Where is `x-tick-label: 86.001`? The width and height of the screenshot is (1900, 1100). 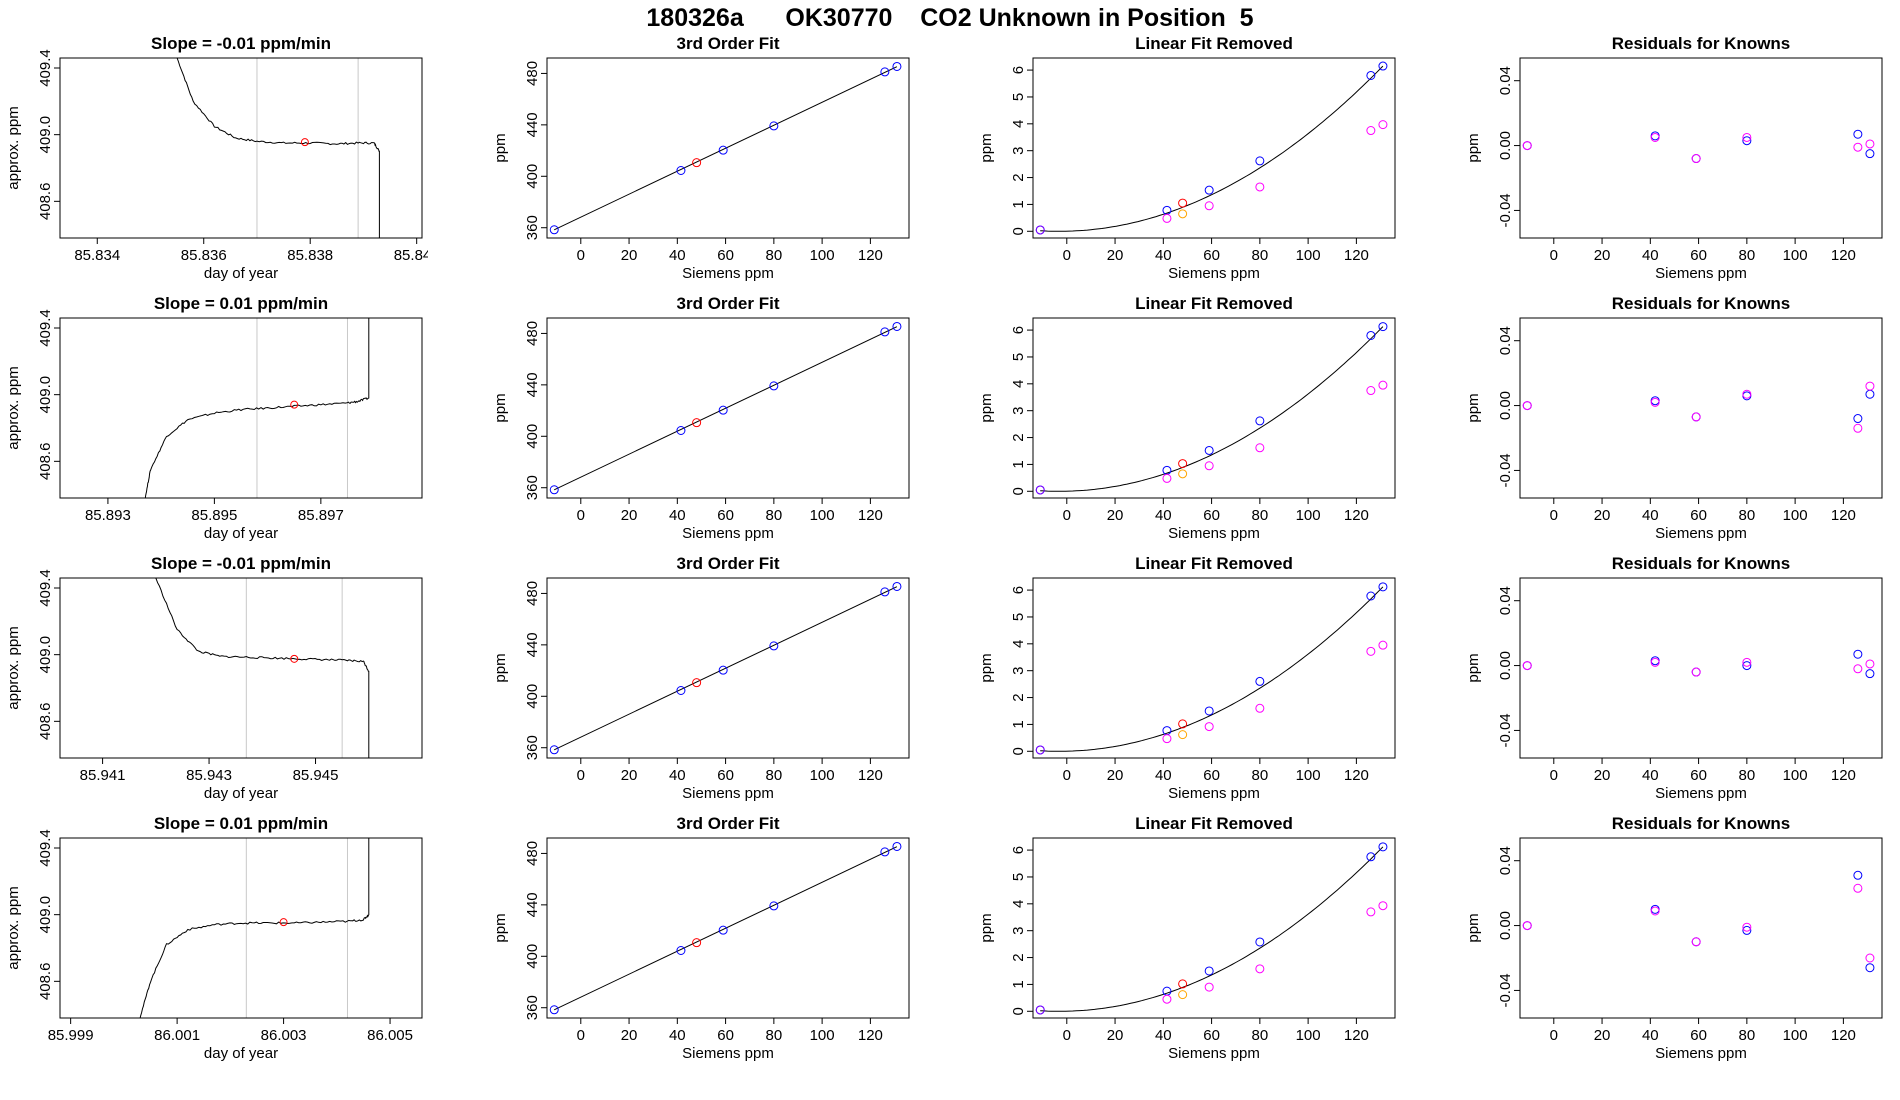 x-tick-label: 86.001 is located at coordinates (177, 1035).